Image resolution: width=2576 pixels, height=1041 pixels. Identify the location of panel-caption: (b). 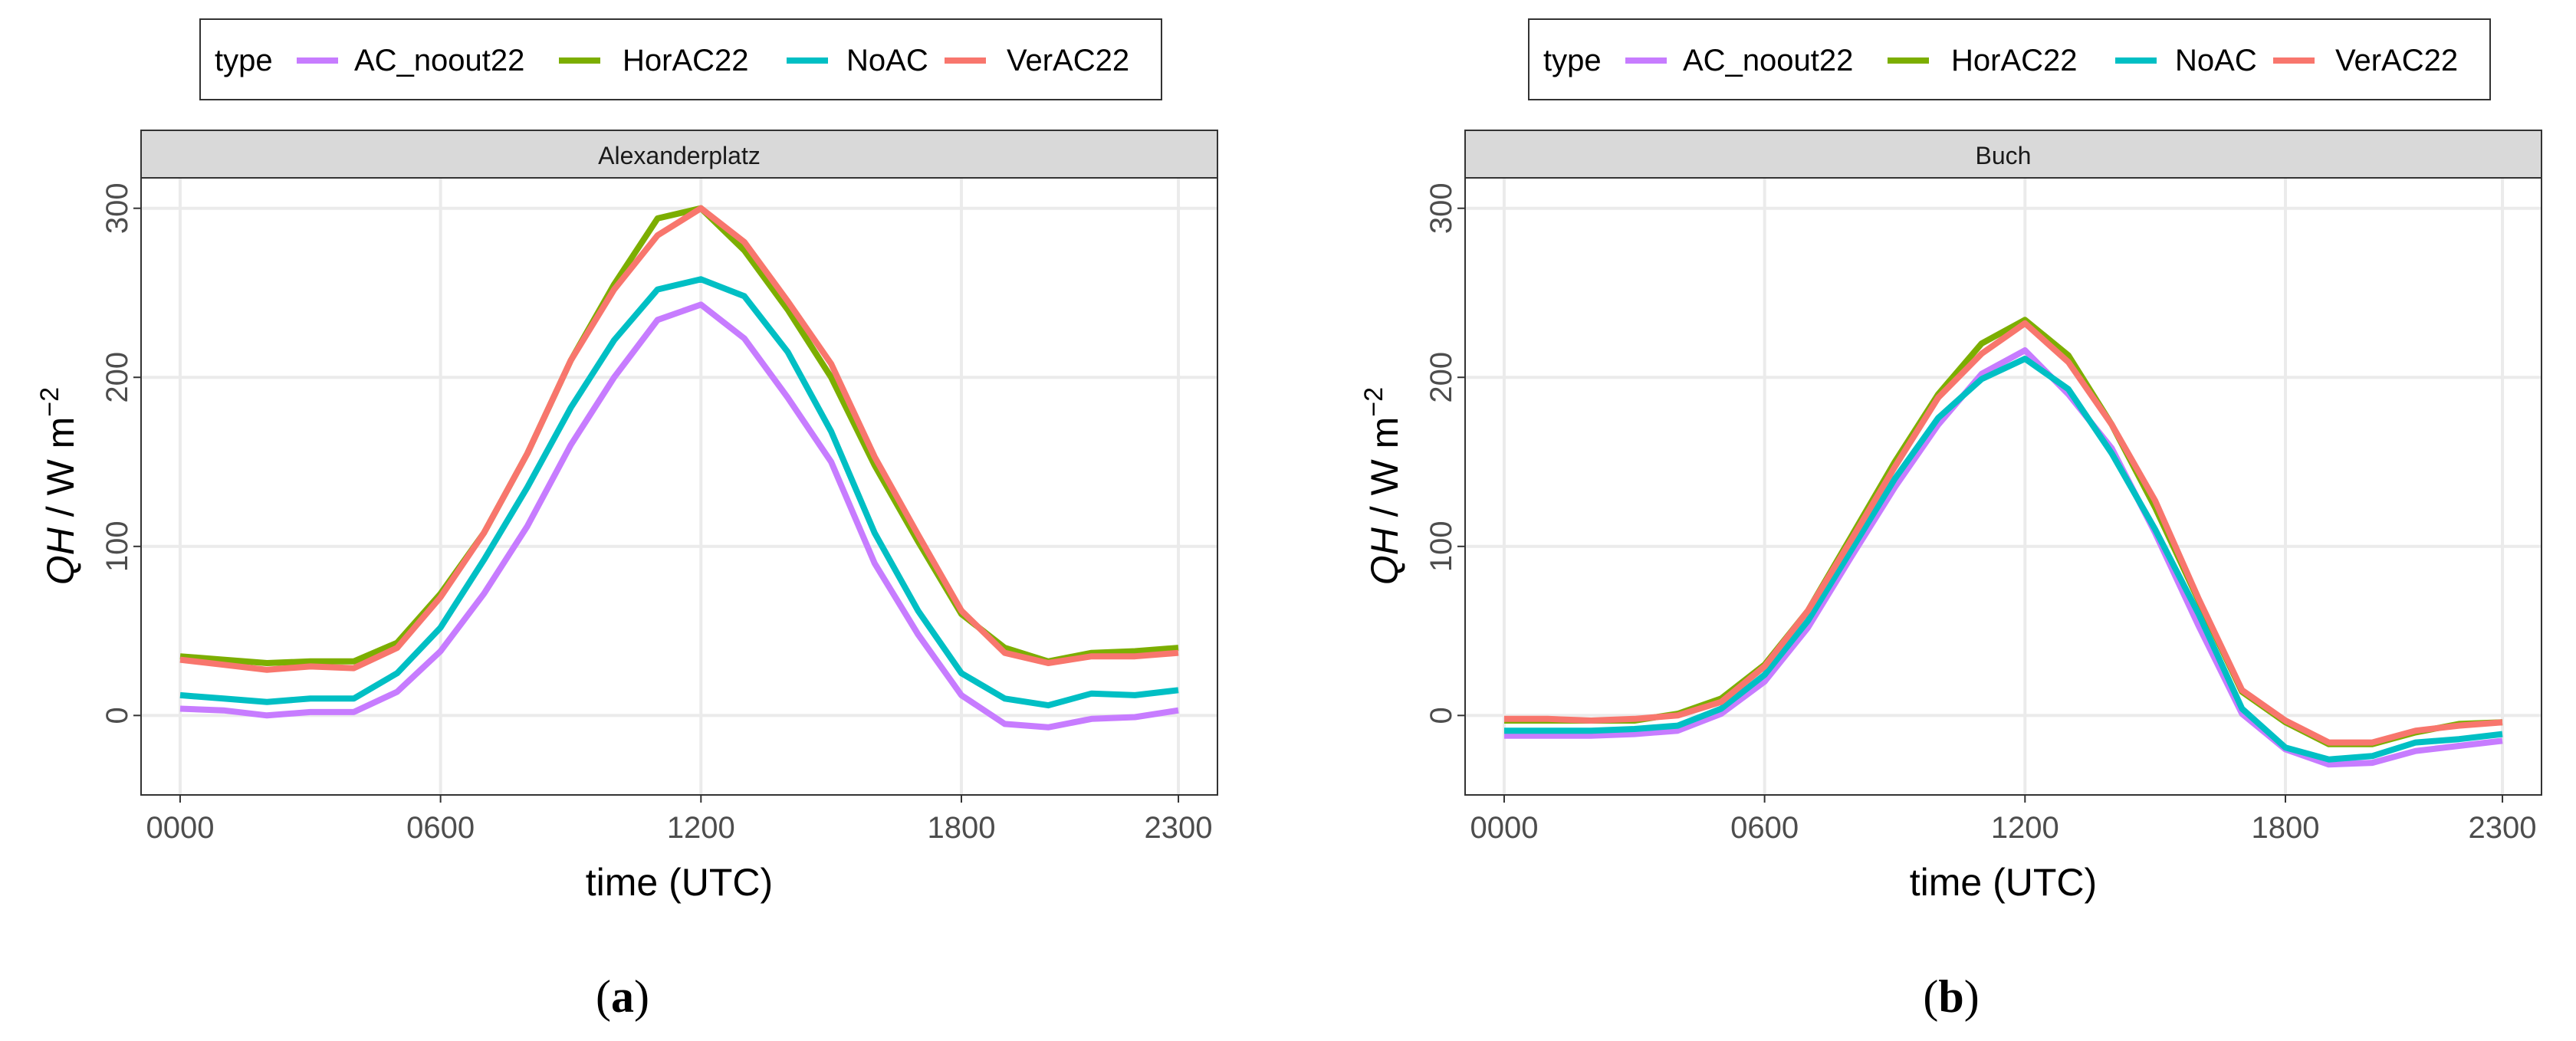
(1951, 997).